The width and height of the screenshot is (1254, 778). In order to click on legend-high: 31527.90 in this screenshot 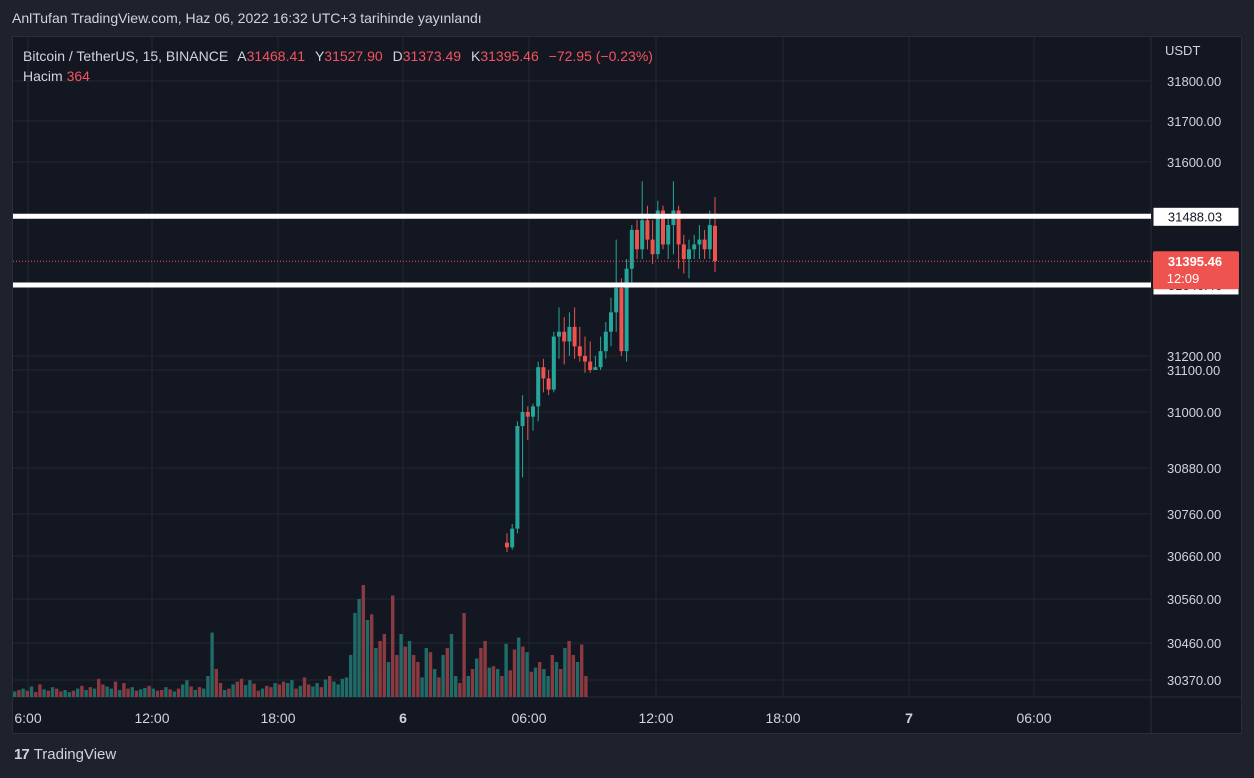, I will do `click(353, 56)`.